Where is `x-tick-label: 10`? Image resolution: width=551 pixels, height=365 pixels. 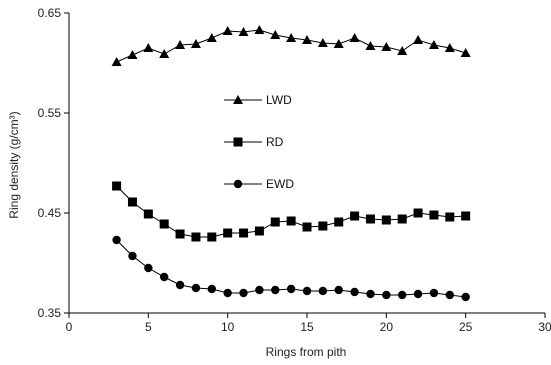
x-tick-label: 10 is located at coordinates (228, 327).